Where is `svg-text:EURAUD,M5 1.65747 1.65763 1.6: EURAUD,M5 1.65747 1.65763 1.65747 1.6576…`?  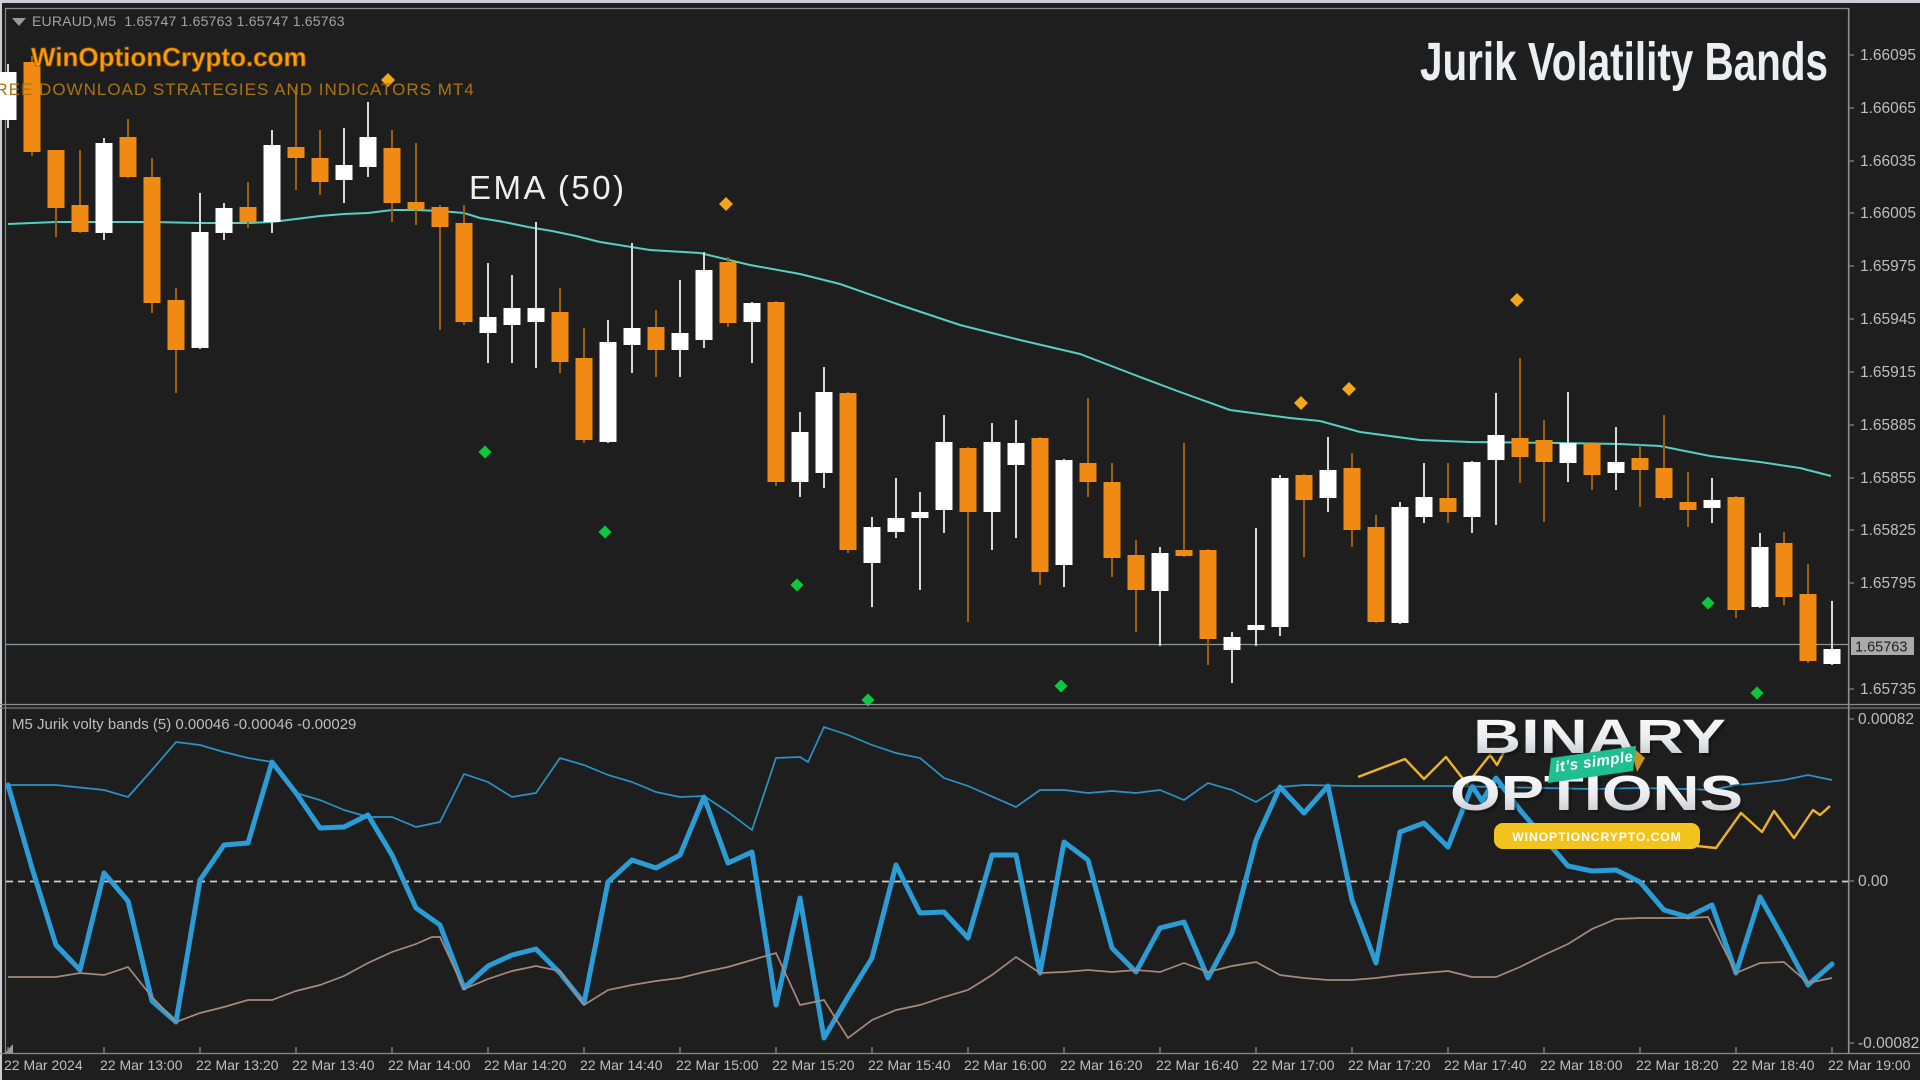
svg-text:EURAUD,M5 1.65747 1.65763 1.6: EURAUD,M5 1.65747 1.65763 1.65747 1.6576… is located at coordinates (188, 21).